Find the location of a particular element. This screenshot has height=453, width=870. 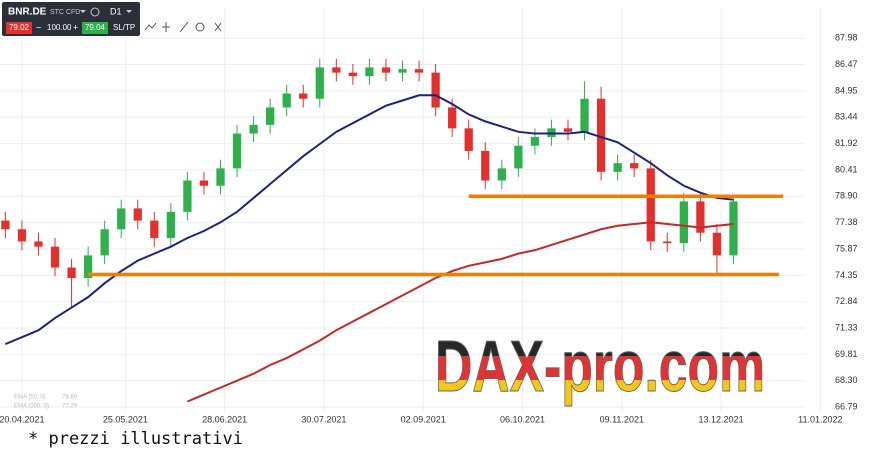

y-tick-label: 81.92 is located at coordinates (846, 143).